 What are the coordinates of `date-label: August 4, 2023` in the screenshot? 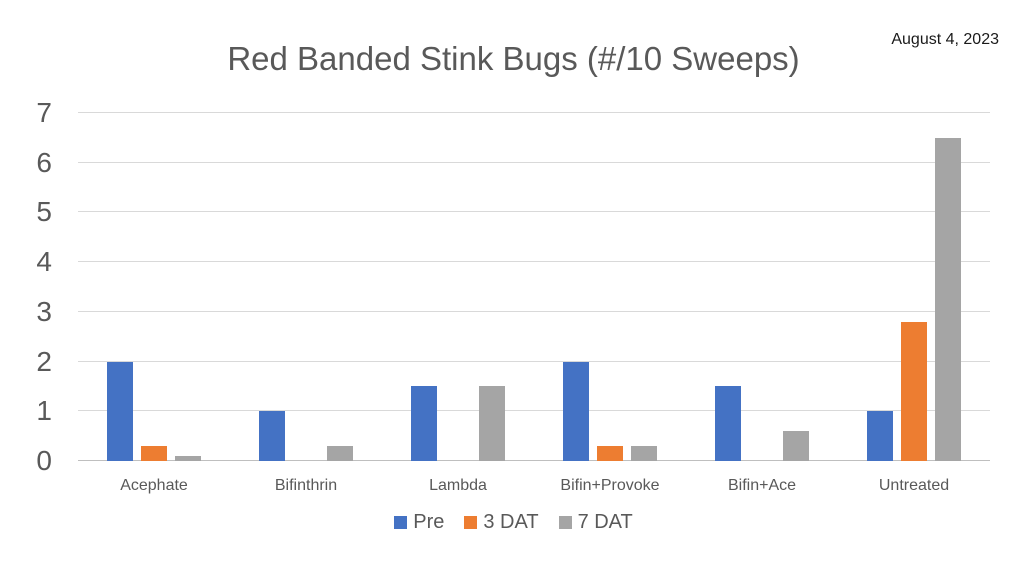 It's located at (945, 39).